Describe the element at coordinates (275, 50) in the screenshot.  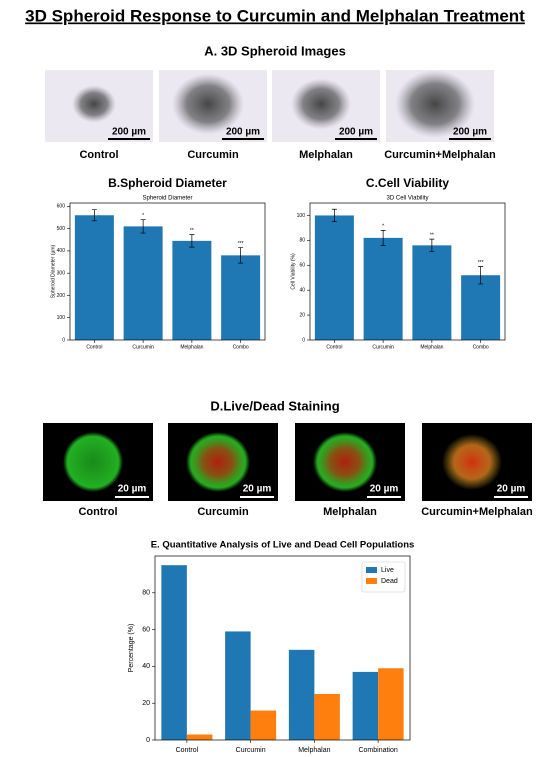
I see `panel-title: A. 3D Spheroid Images` at that location.